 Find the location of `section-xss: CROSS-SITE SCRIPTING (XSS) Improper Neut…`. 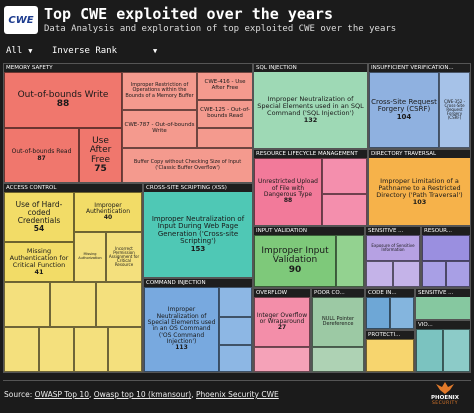

section-xss: CROSS-SITE SCRIPTING (XSS) Improper Neut… is located at coordinates (198, 230).